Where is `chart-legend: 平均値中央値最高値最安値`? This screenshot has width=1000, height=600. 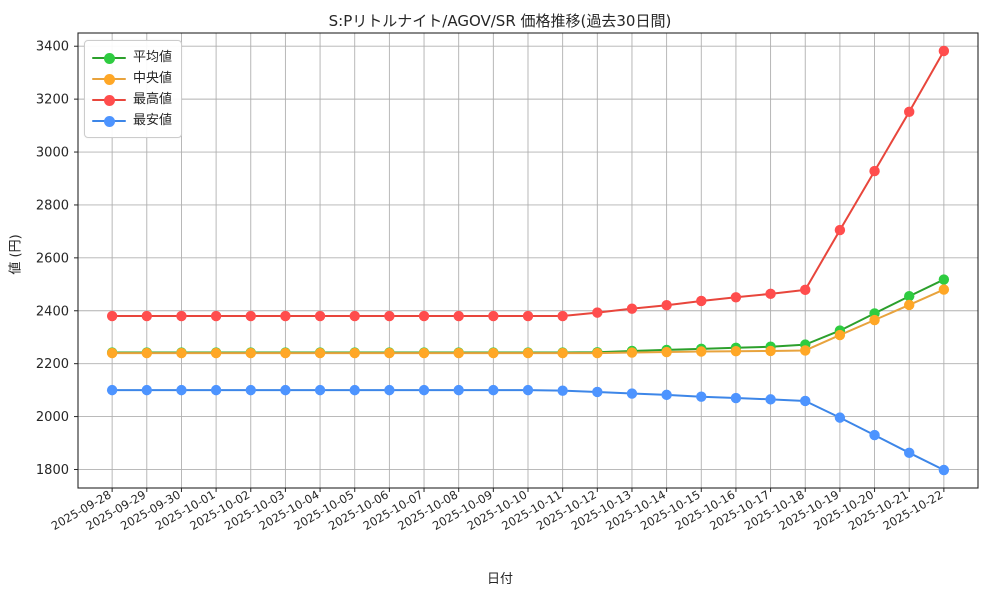 chart-legend: 平均値中央値最高値最安値 is located at coordinates (133, 89).